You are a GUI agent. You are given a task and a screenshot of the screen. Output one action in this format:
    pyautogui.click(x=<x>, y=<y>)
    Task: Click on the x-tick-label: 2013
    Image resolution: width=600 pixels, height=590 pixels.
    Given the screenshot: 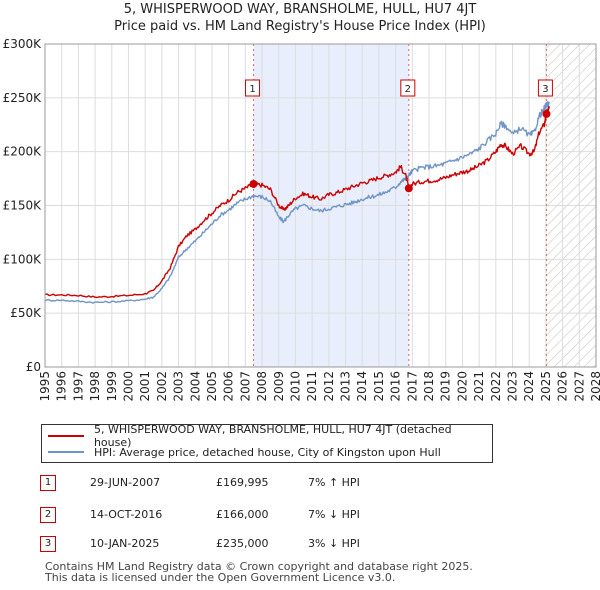 What is the action you would take?
    pyautogui.click(x=346, y=386)
    